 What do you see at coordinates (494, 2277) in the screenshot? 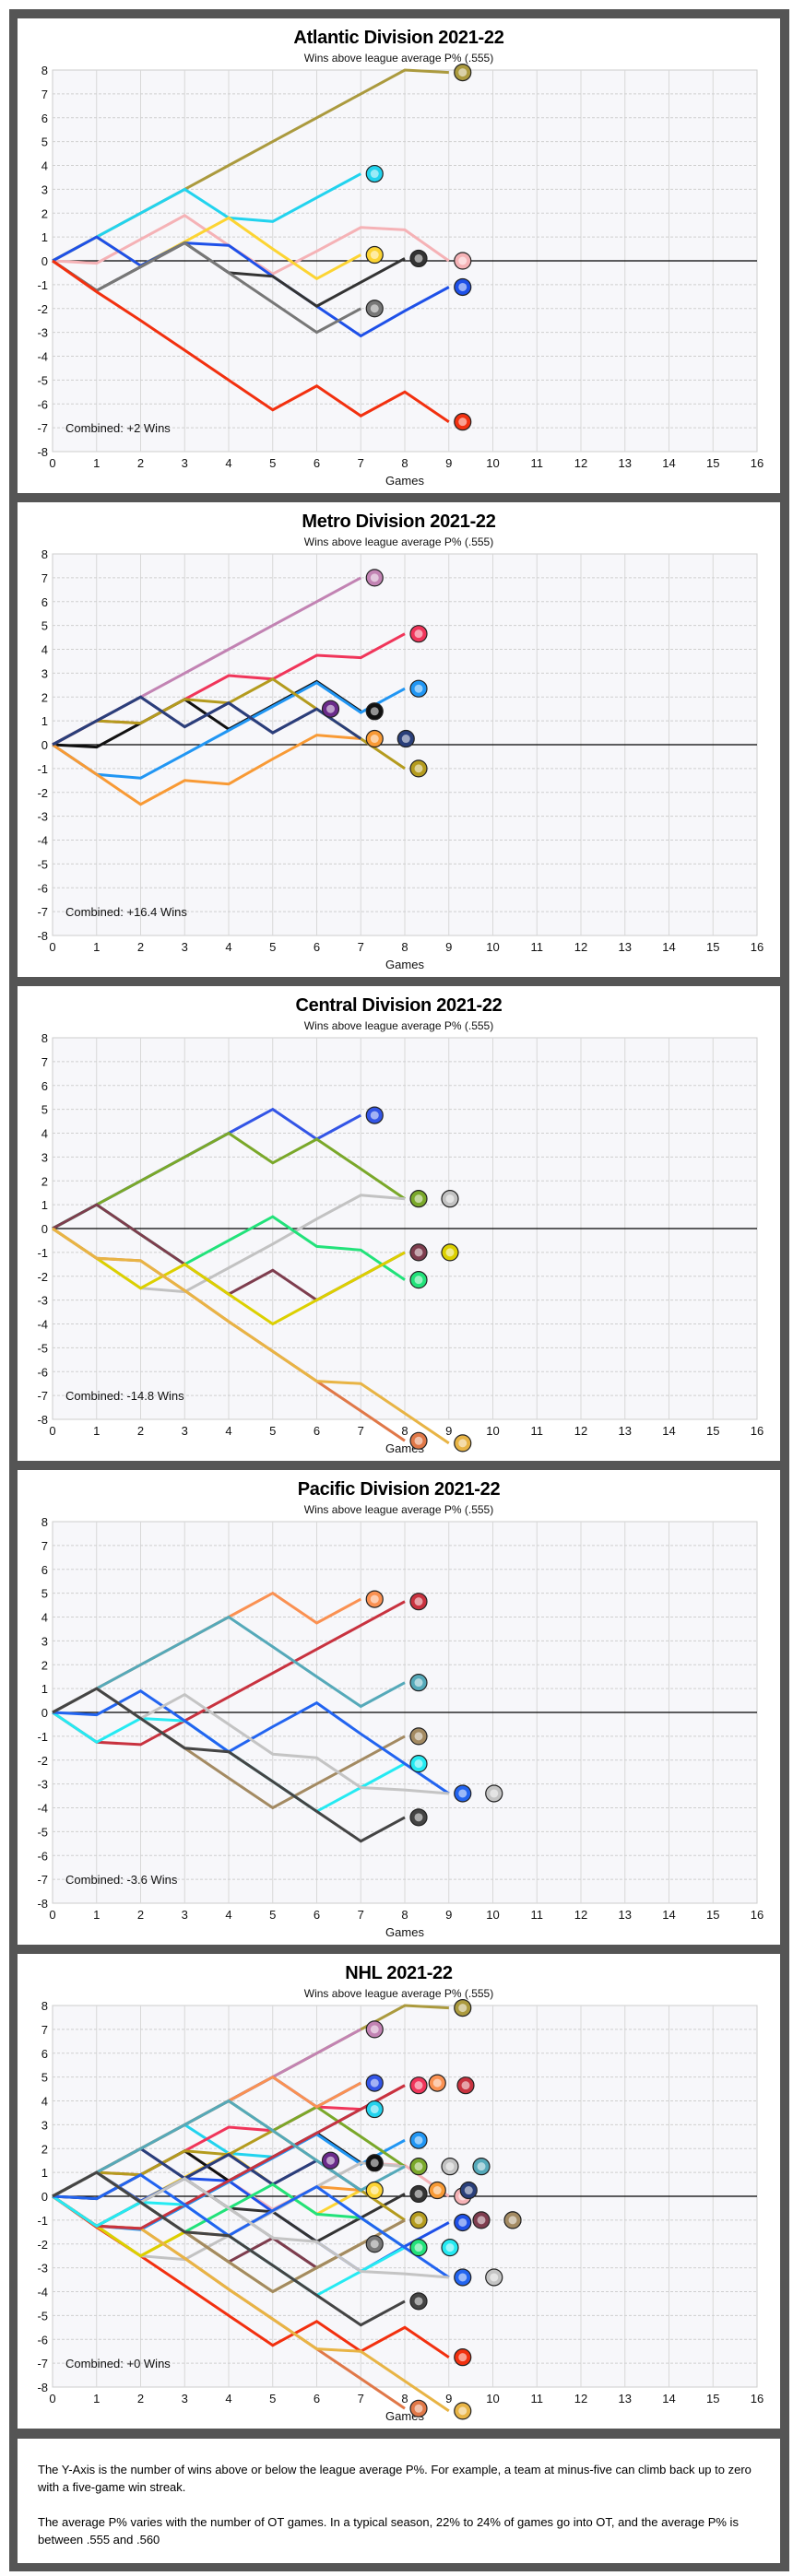
I see `ducks-logo-icon` at bounding box center [494, 2277].